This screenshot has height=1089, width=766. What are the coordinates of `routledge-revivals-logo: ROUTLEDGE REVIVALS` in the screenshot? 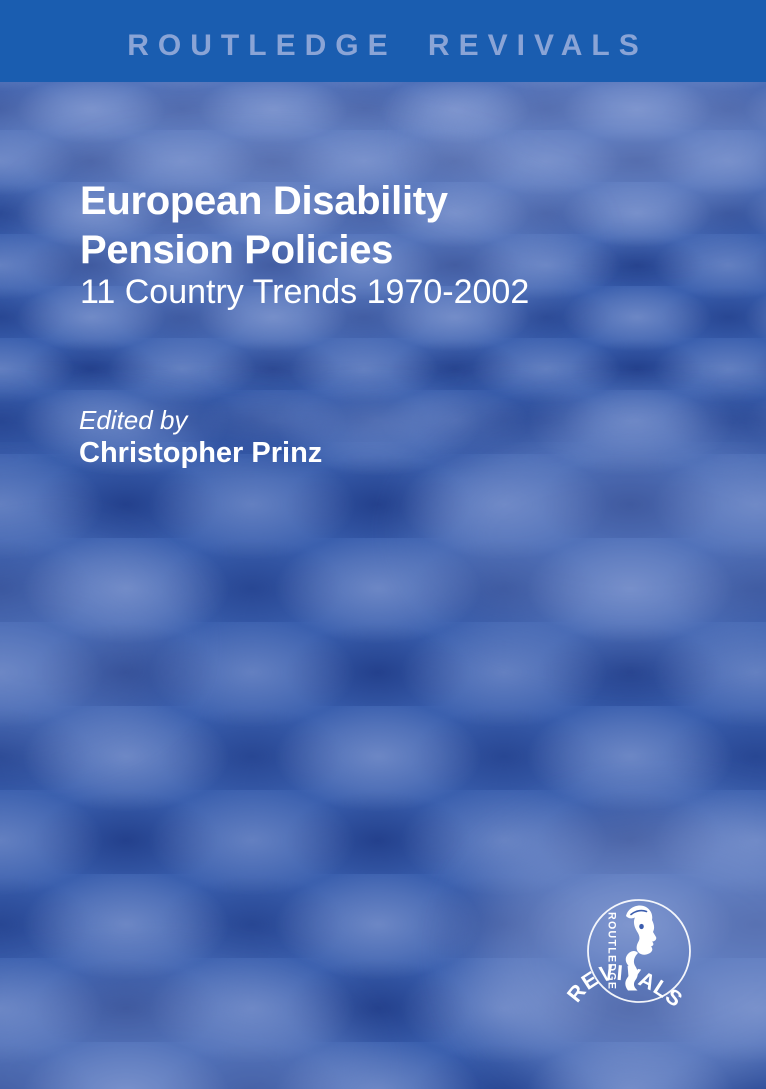 It's located at (637, 978).